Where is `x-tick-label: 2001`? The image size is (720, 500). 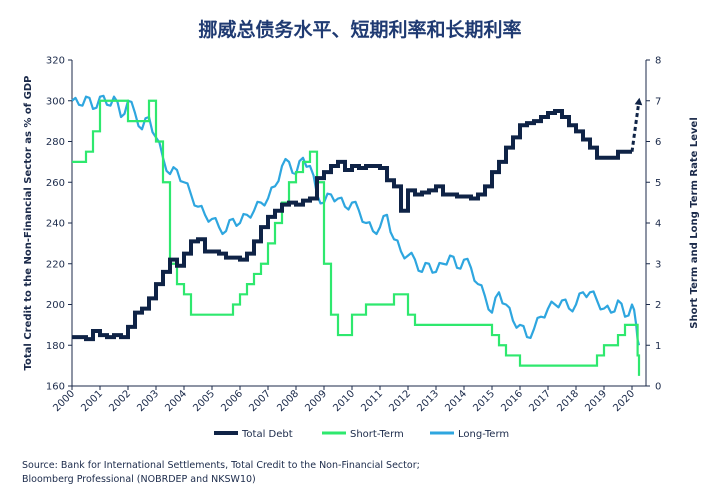
x-tick-label: 2001 is located at coordinates (92, 401).